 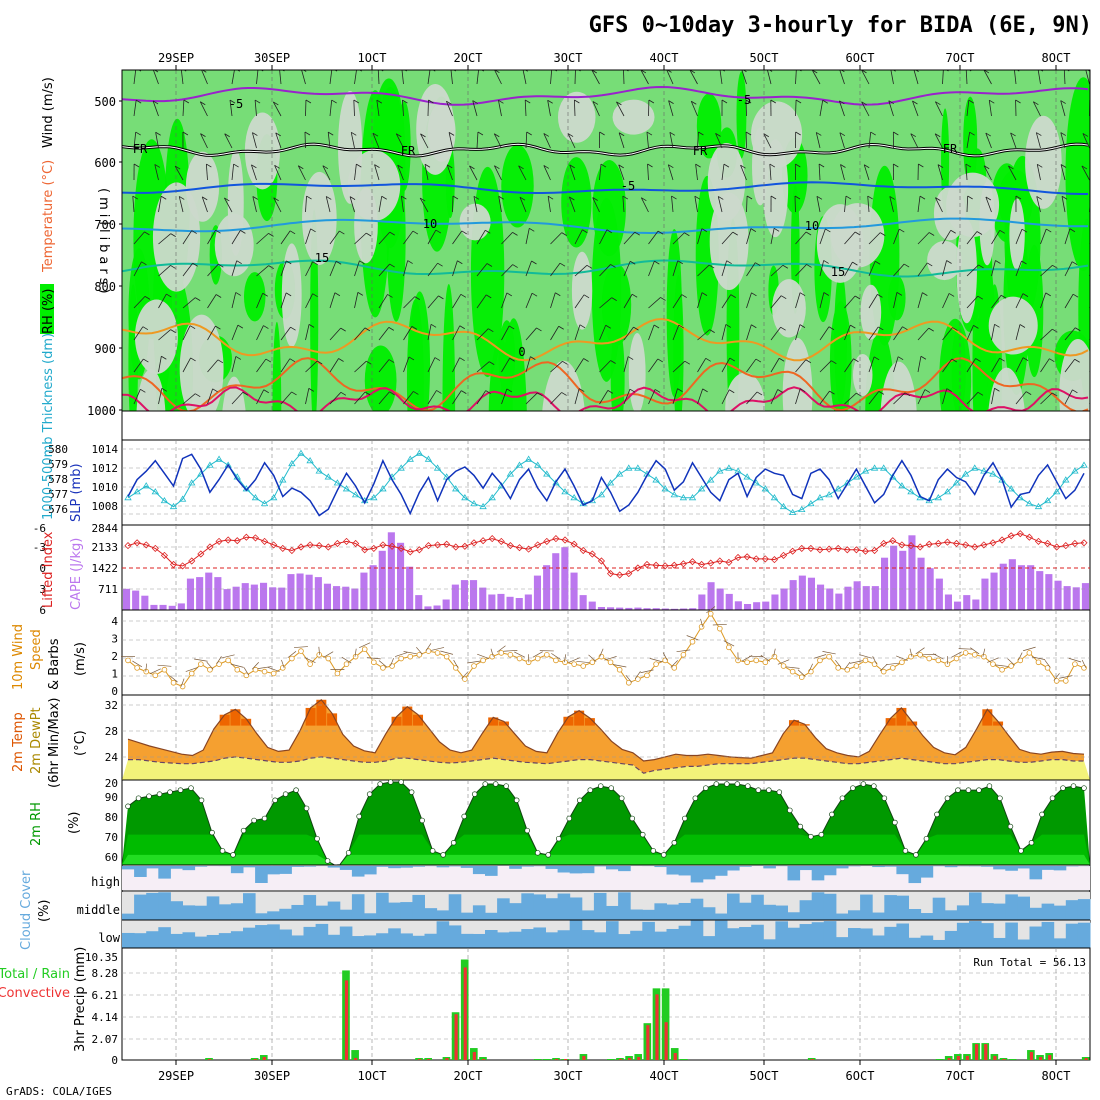 I want to click on pressure-tick: 700, so click(x=105, y=225).